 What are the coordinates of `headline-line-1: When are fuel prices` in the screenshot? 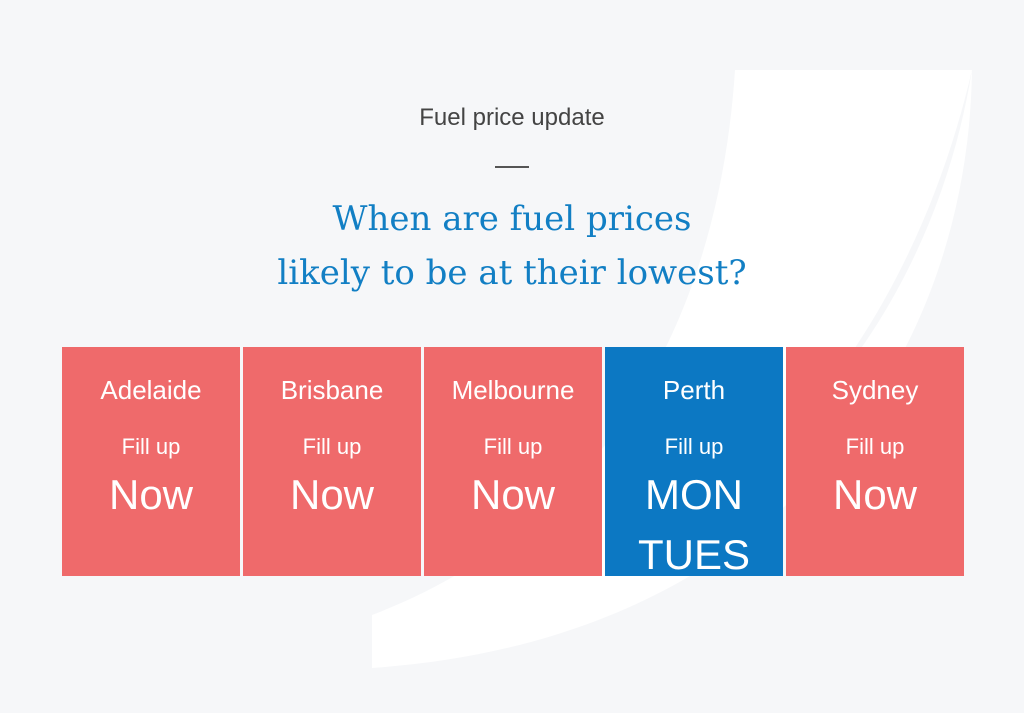 It's located at (512, 219).